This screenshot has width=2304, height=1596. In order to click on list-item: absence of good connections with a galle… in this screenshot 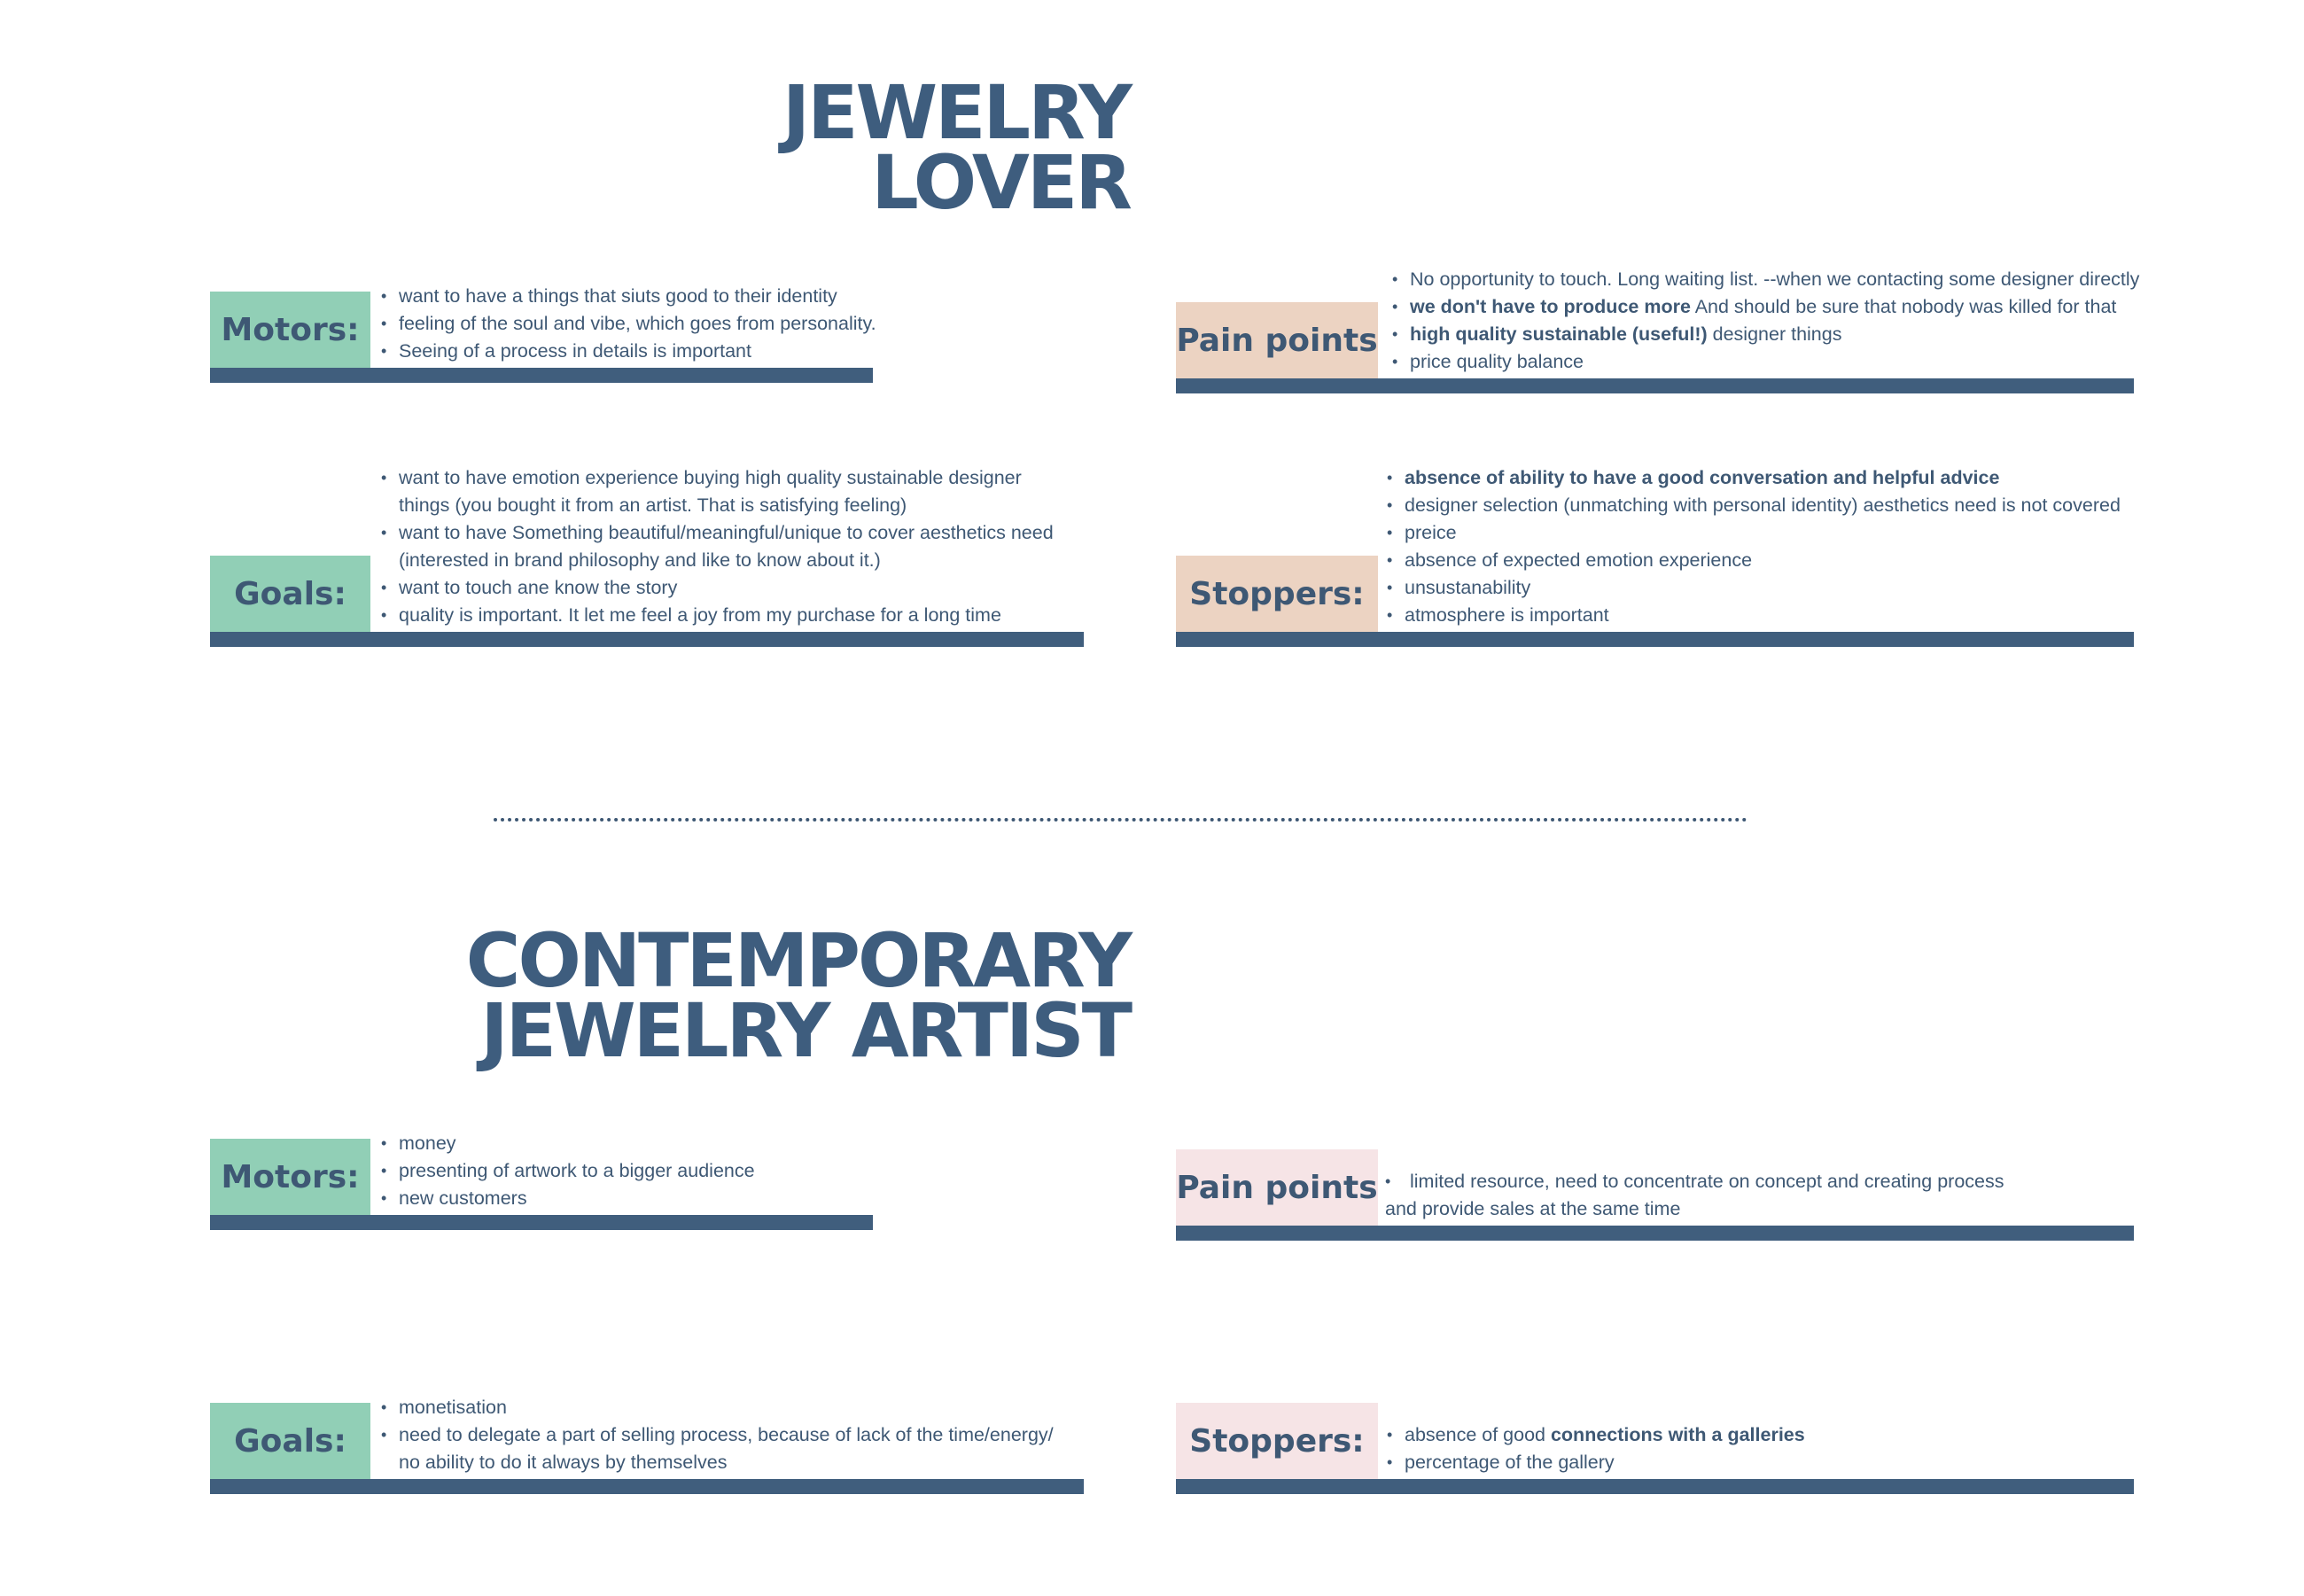, I will do `click(1596, 1435)`.